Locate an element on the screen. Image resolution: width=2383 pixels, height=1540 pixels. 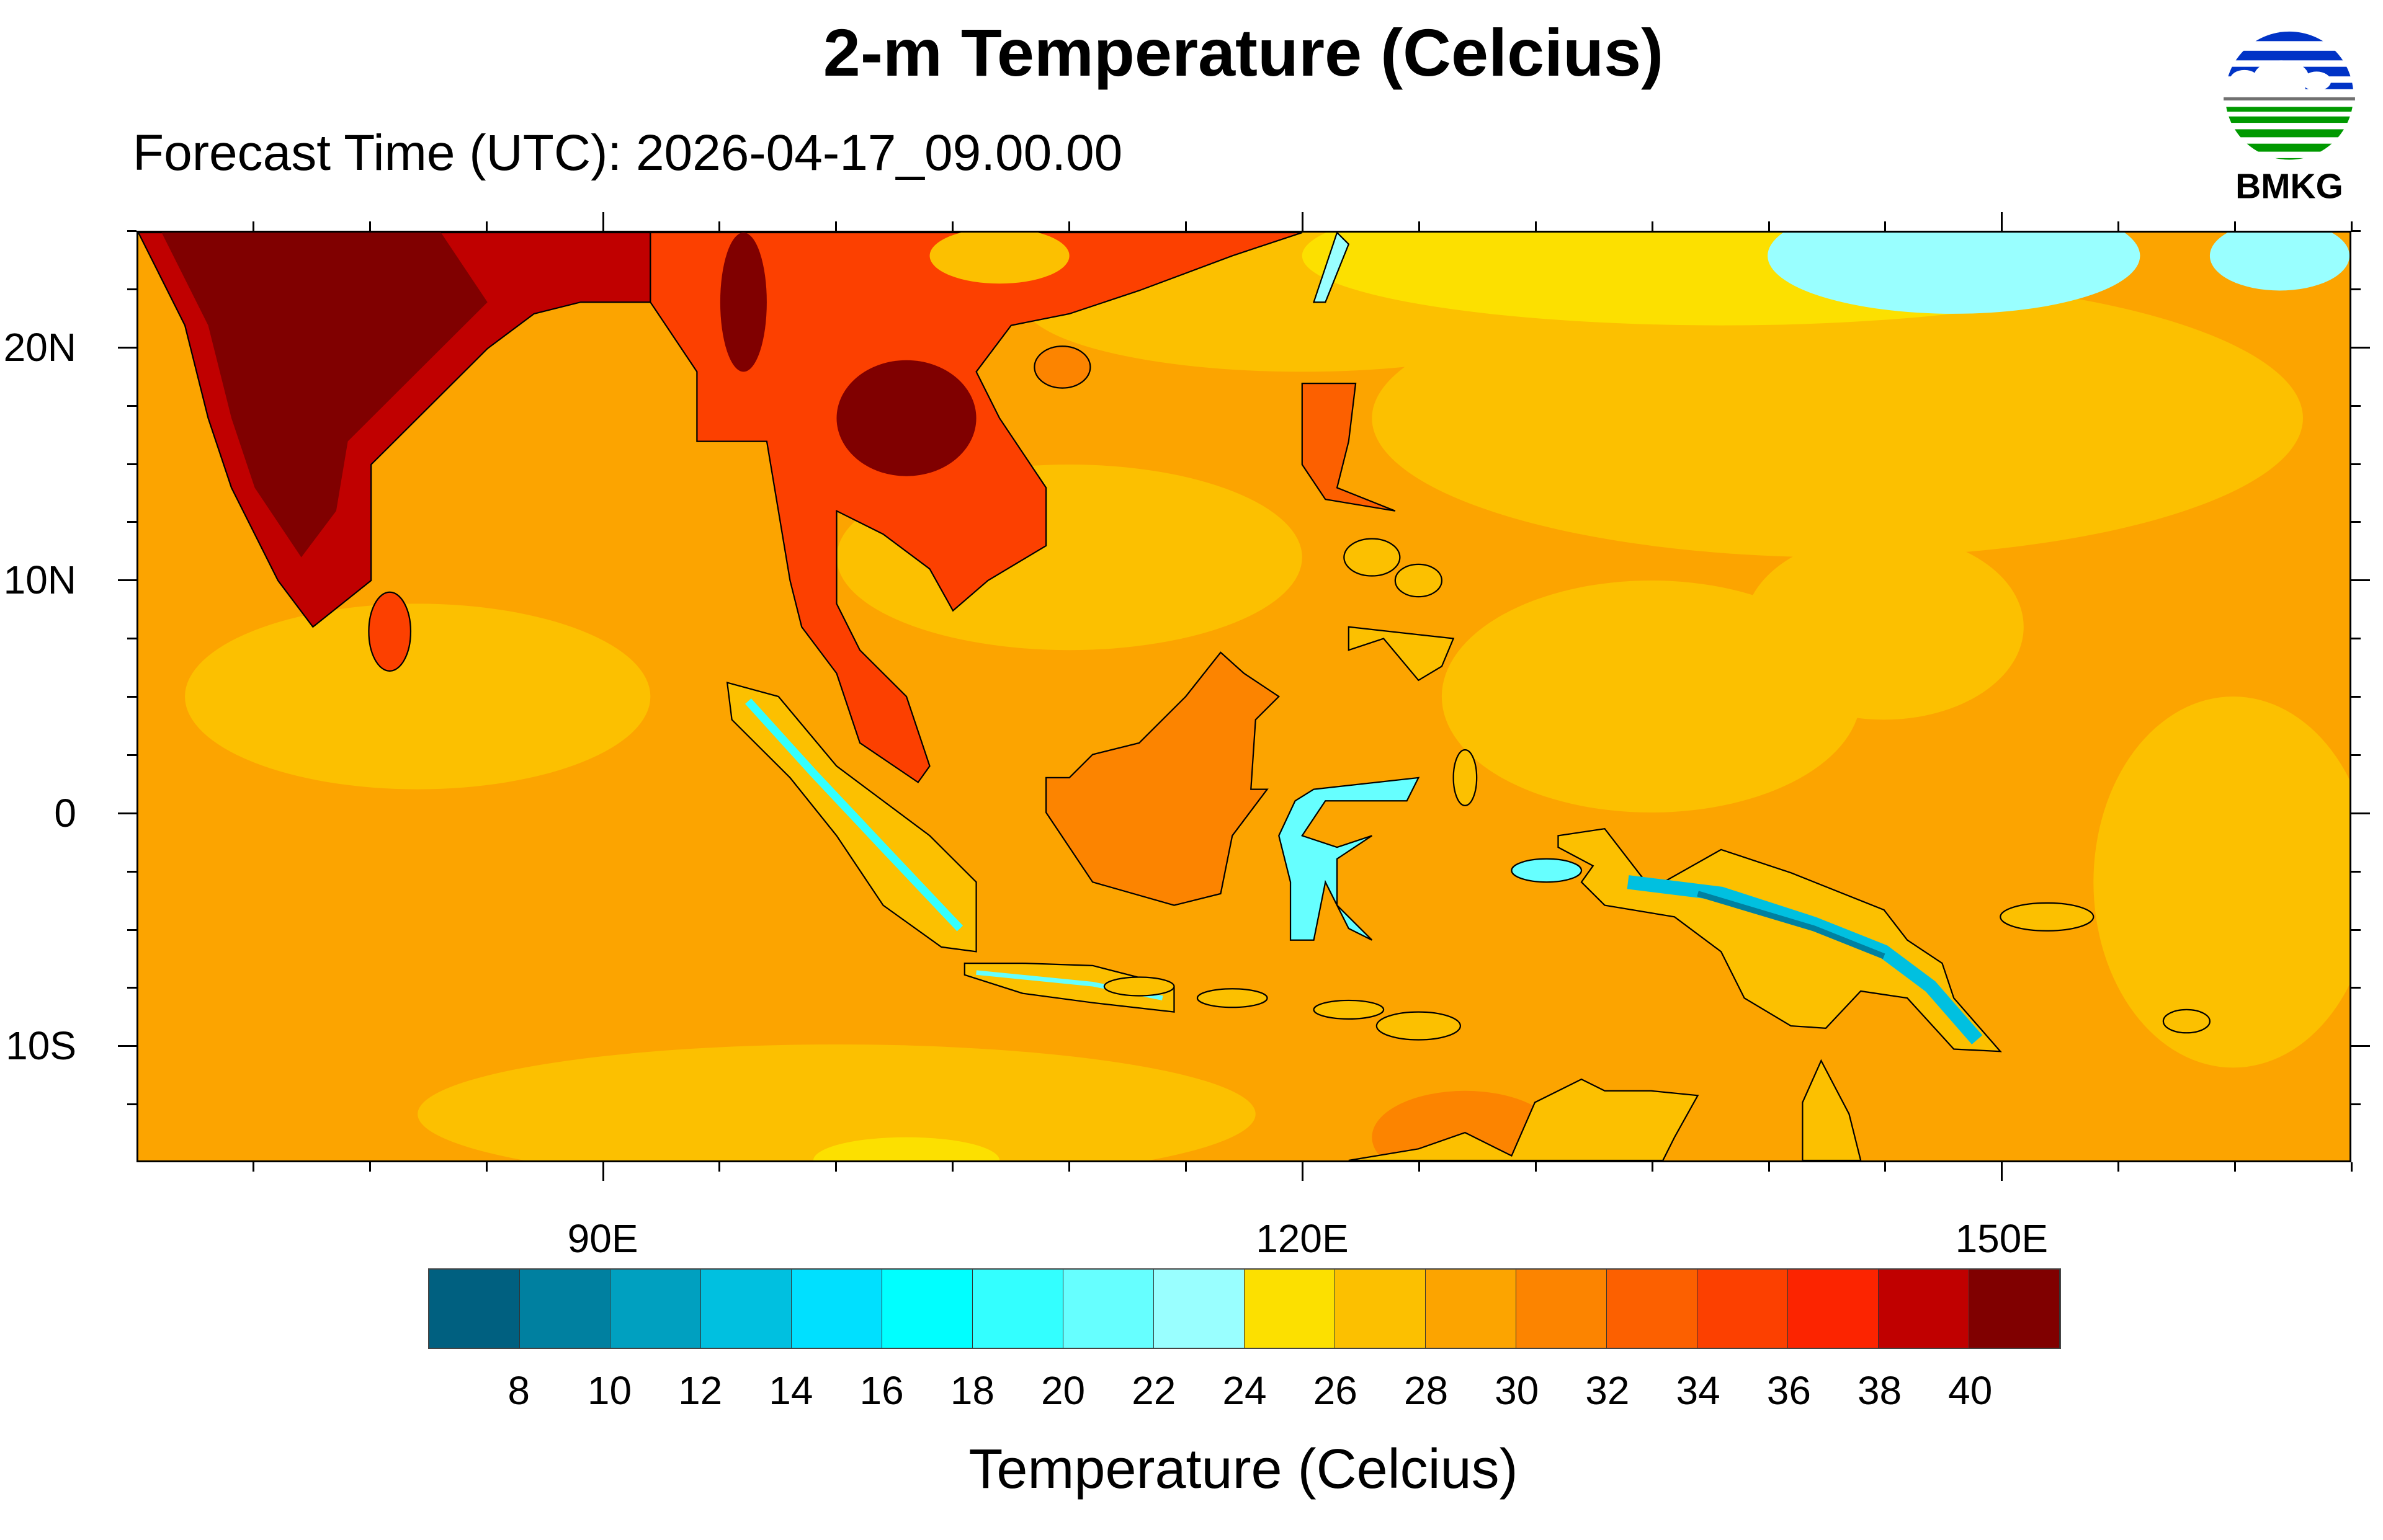
taiwan is located at coordinates (1331, 268).